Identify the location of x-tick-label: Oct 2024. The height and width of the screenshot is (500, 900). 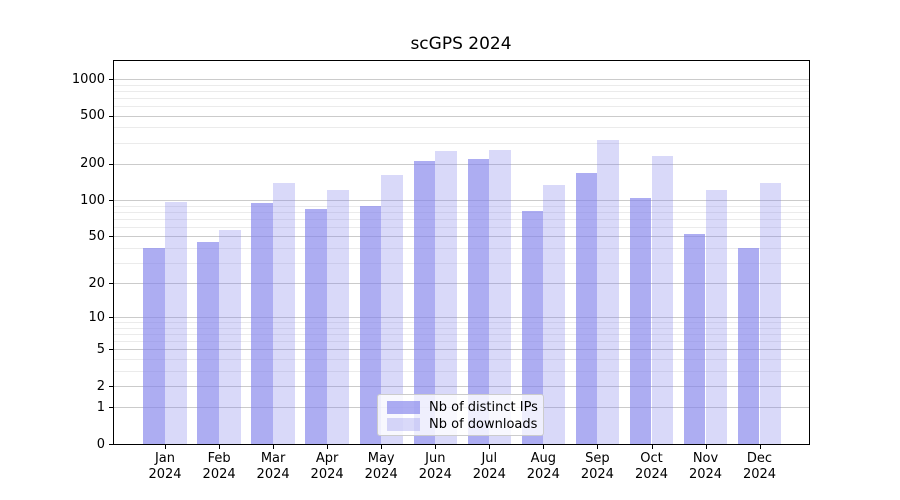
(651, 466).